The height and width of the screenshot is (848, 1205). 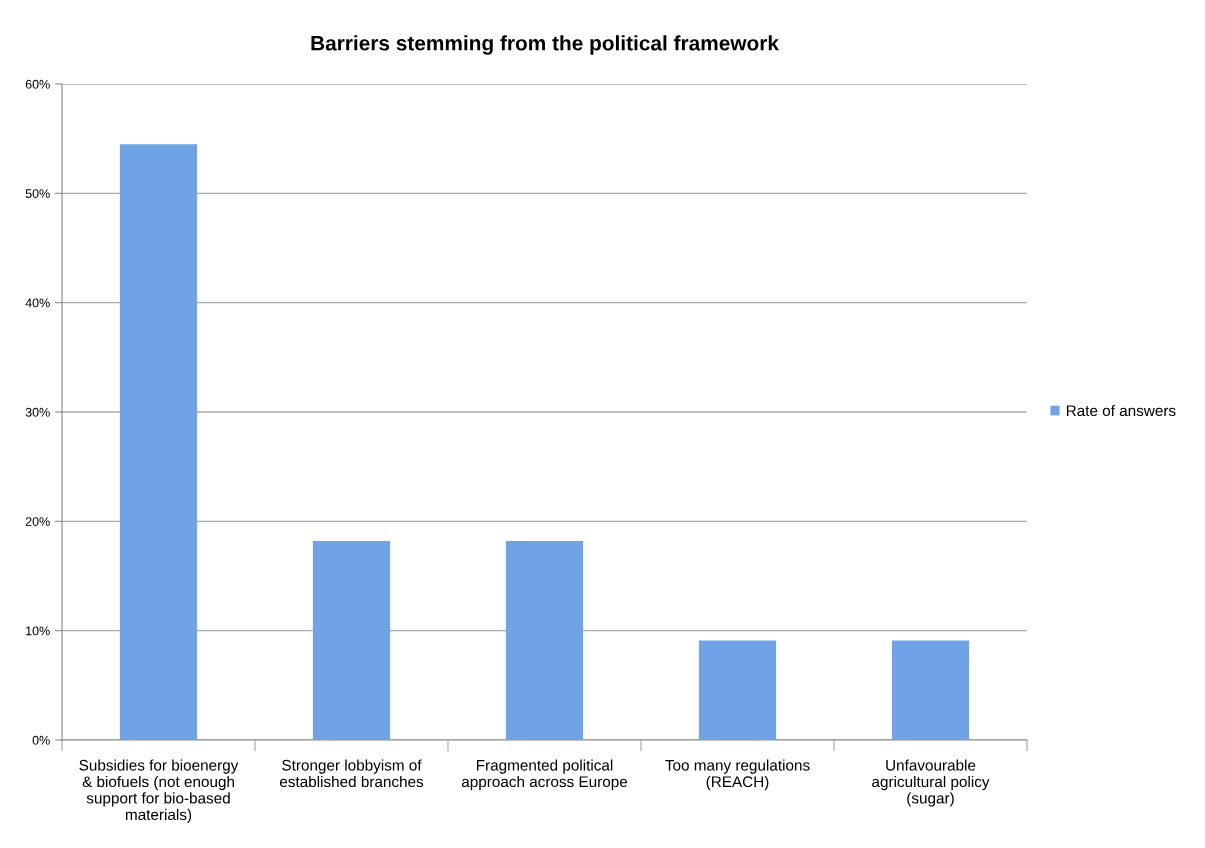 I want to click on y-tick-label: 50%, so click(x=37, y=193).